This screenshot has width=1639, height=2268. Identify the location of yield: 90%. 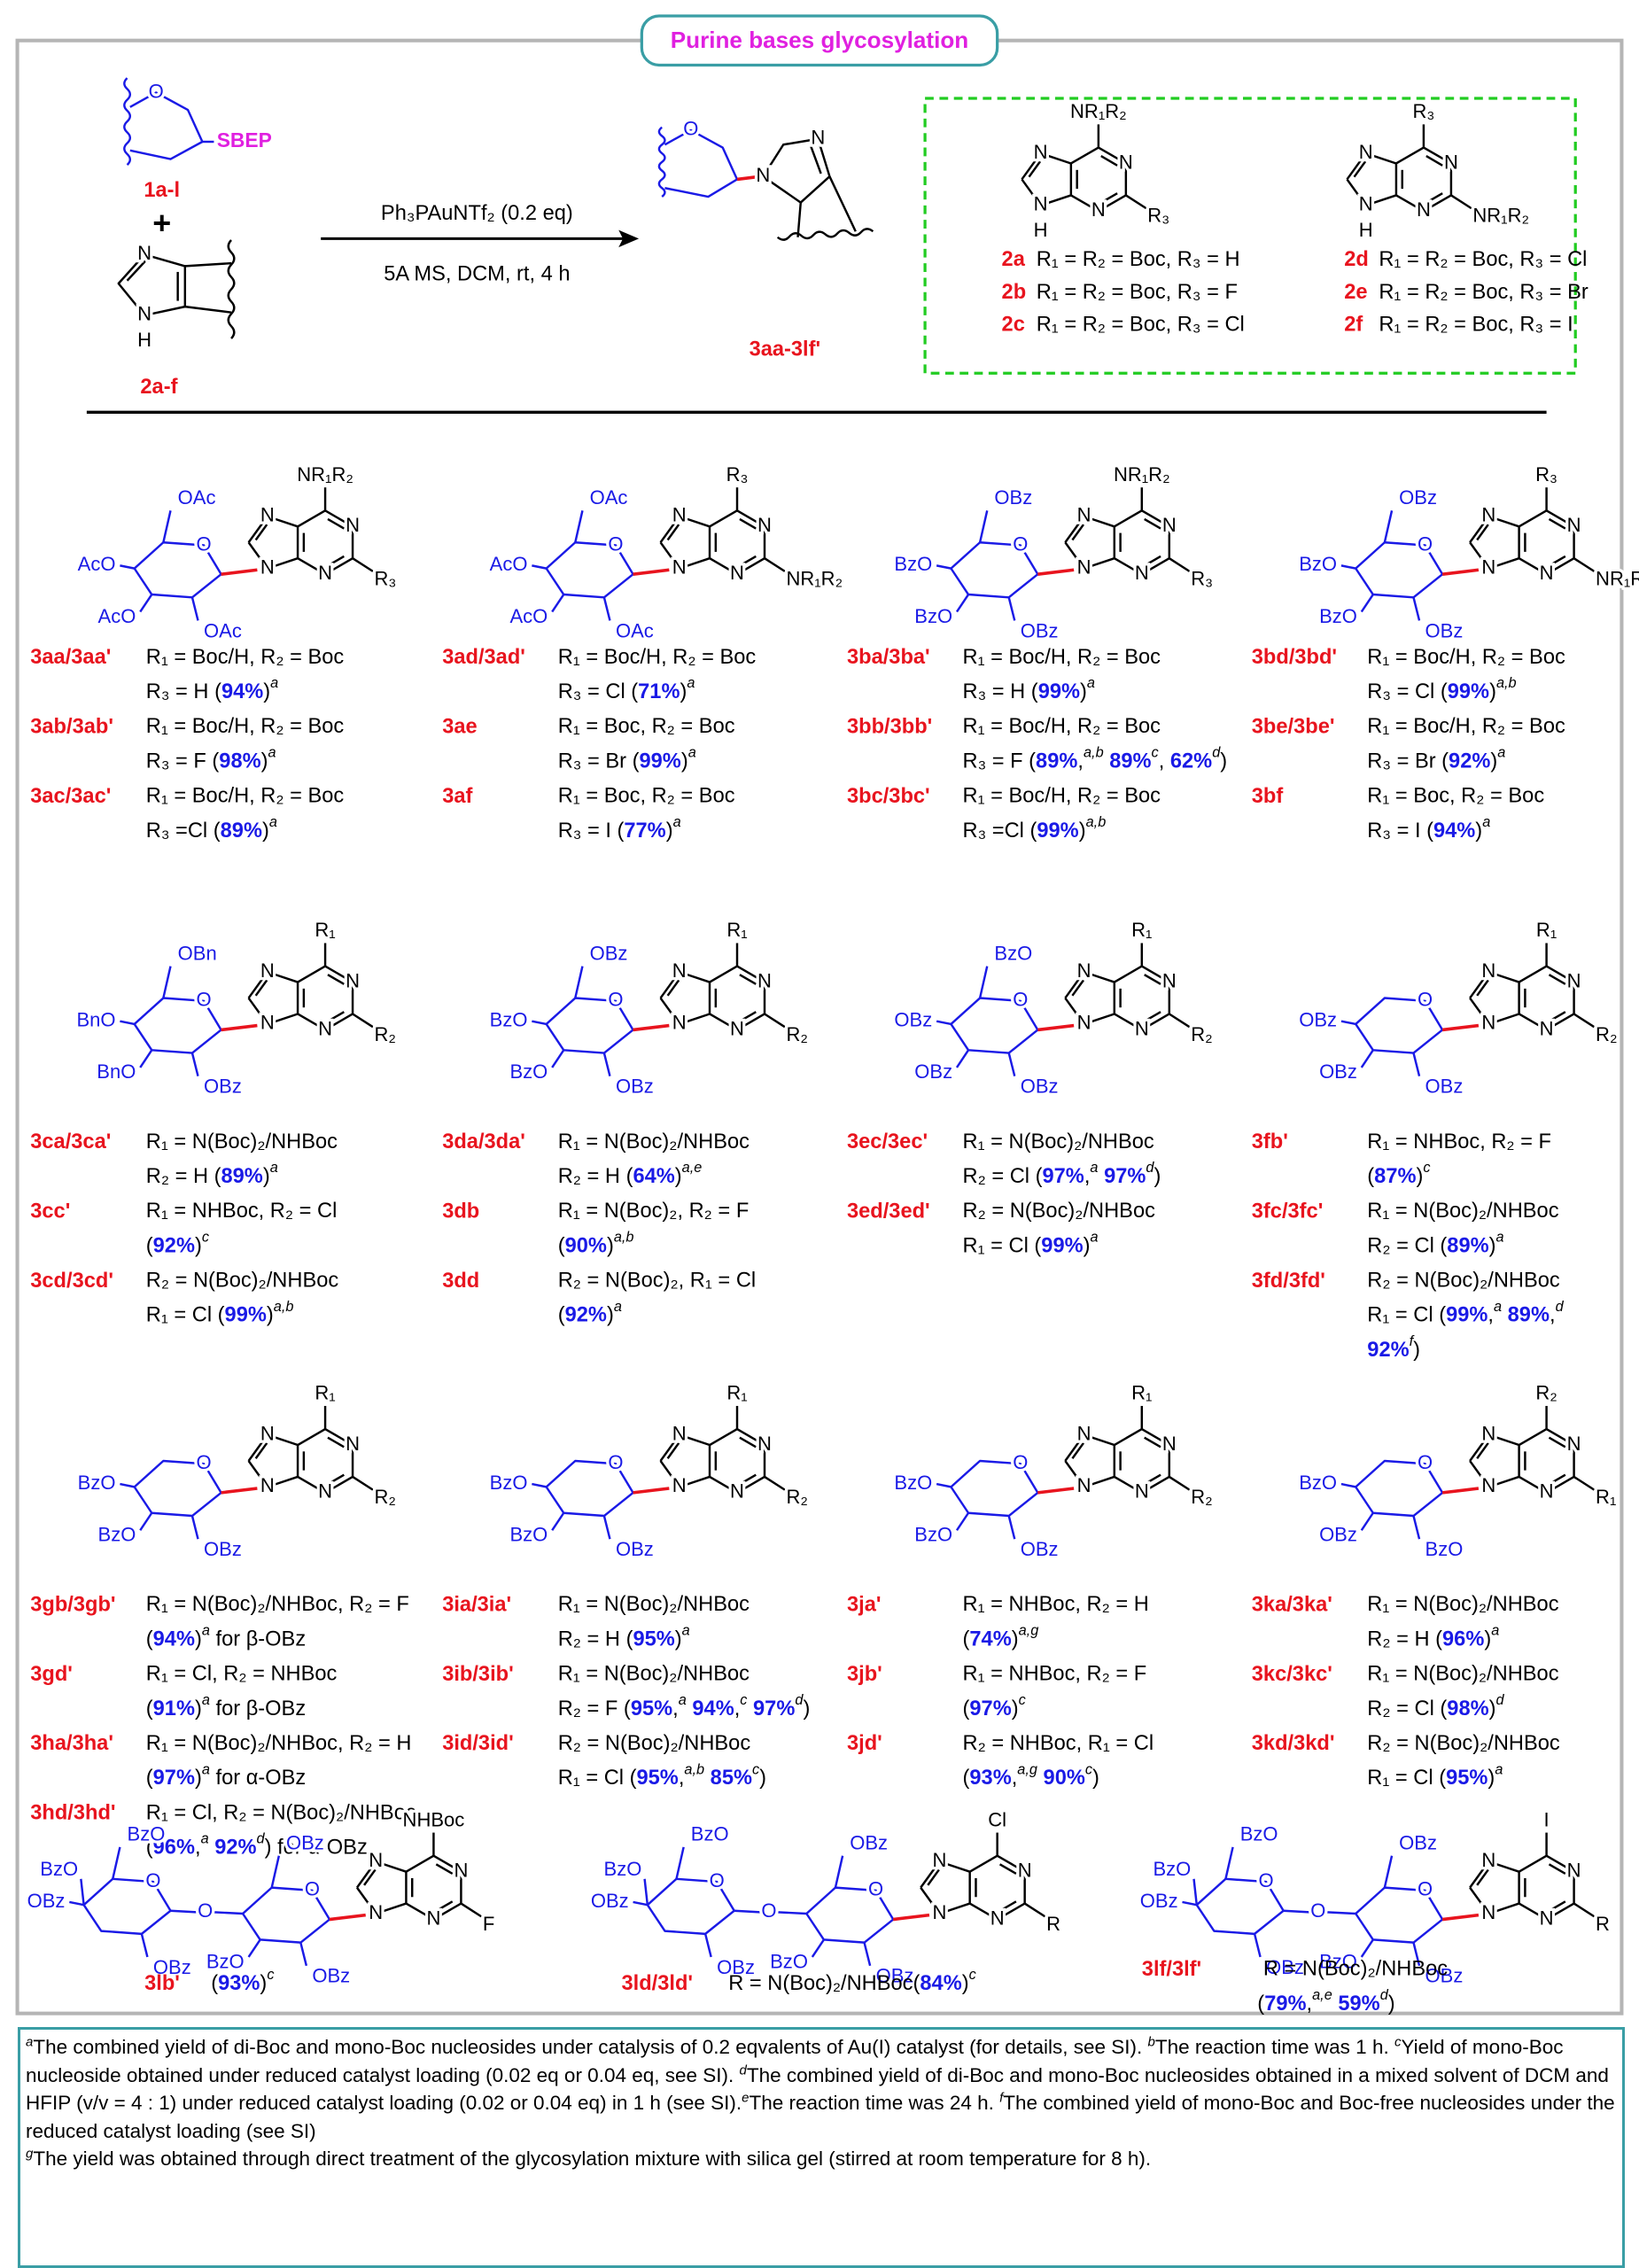
(1064, 1778).